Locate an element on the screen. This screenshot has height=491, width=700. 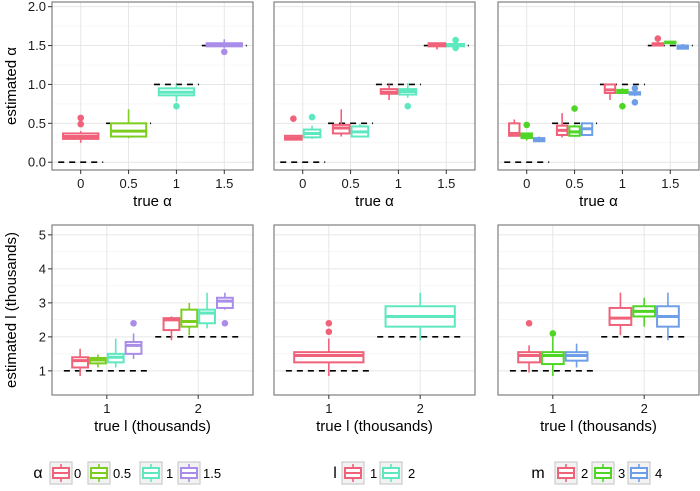
x-tick-label: 1.5 is located at coordinates (670, 183).